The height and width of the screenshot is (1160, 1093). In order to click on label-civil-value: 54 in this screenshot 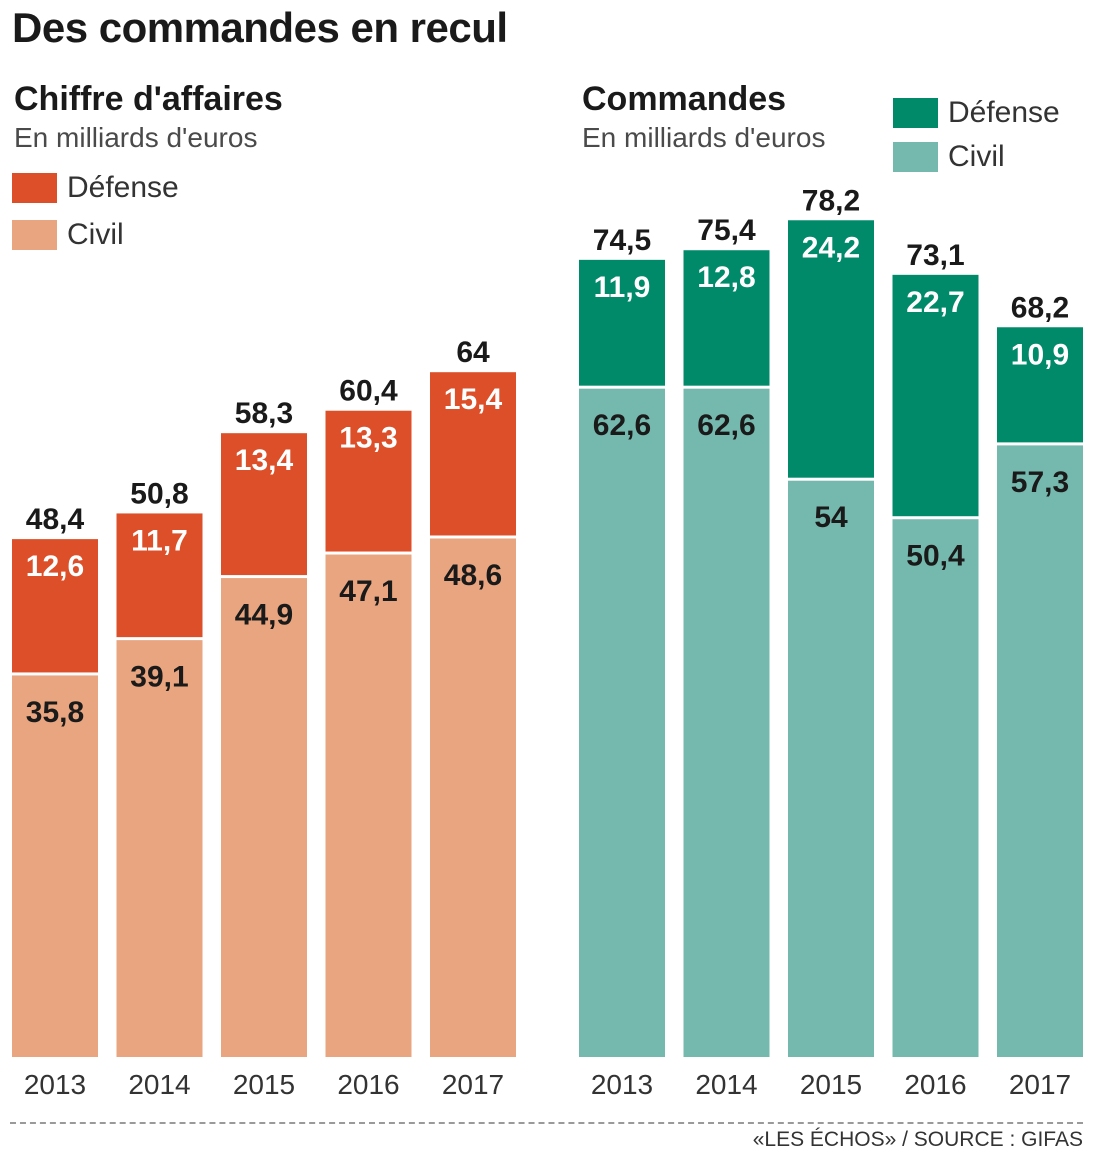, I will do `click(831, 517)`.